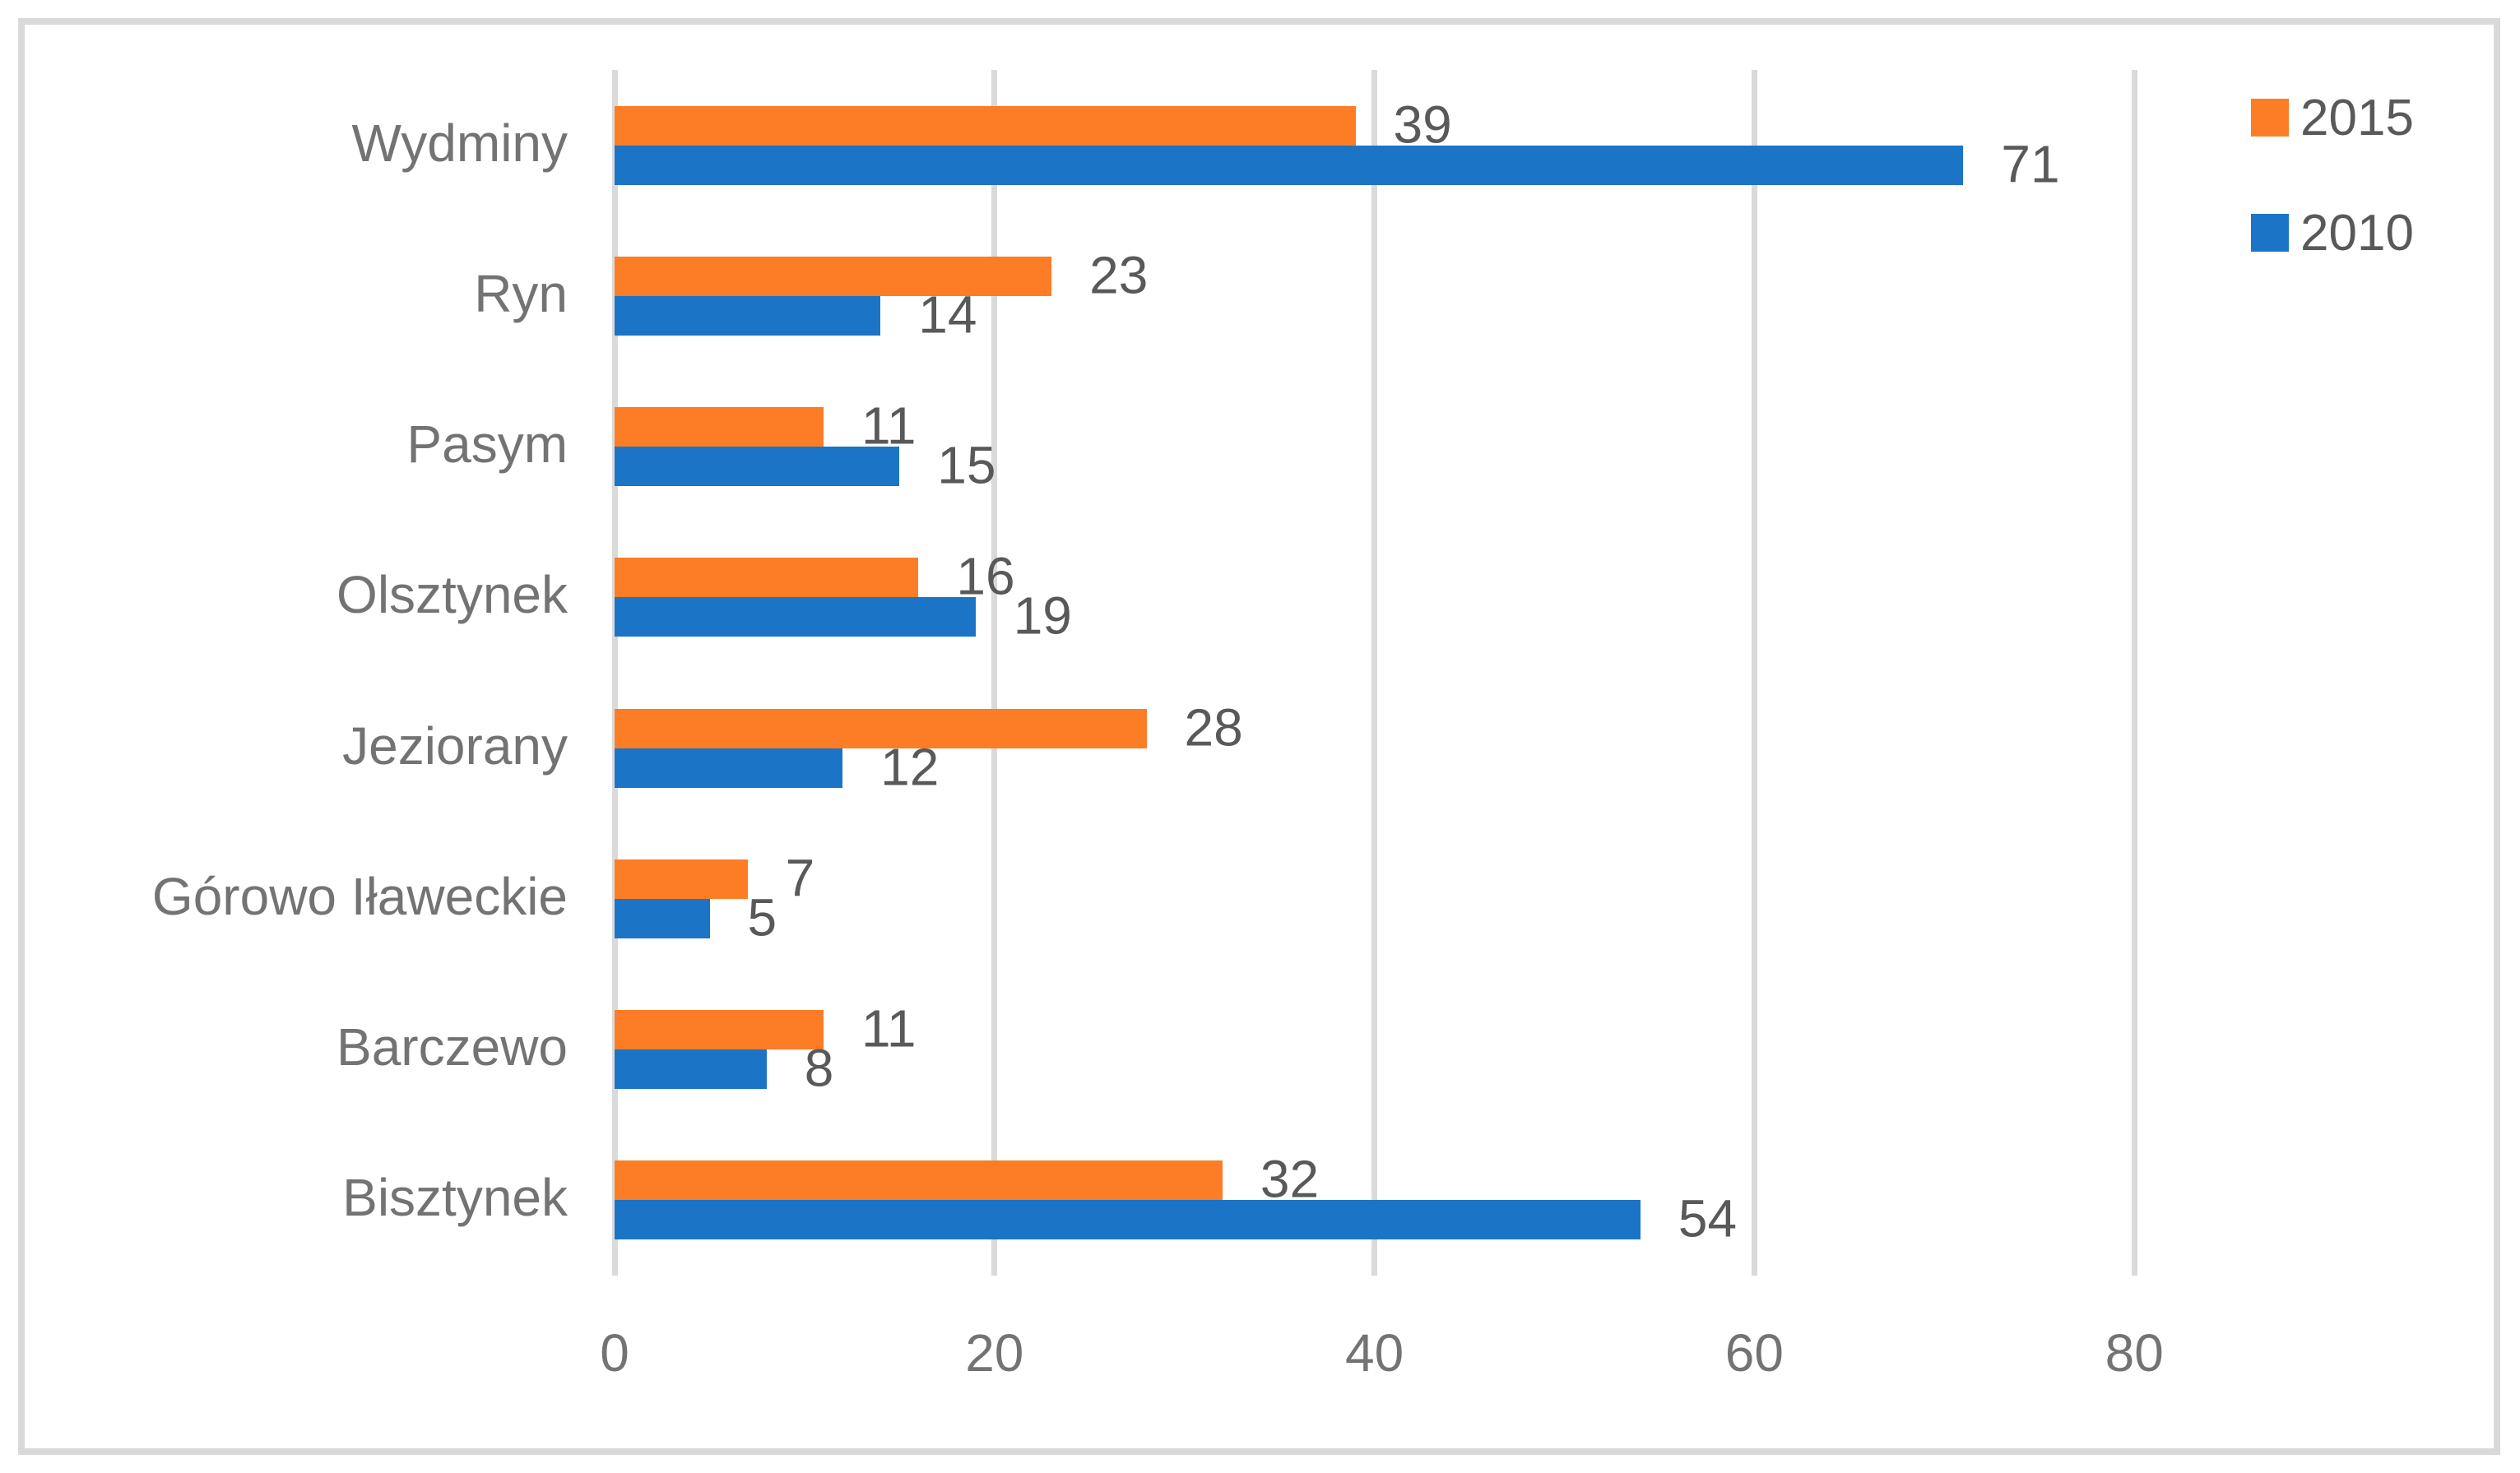 This screenshot has width=2520, height=1473. Describe the element at coordinates (966, 465) in the screenshot. I see `value-label-2010: 15` at that location.